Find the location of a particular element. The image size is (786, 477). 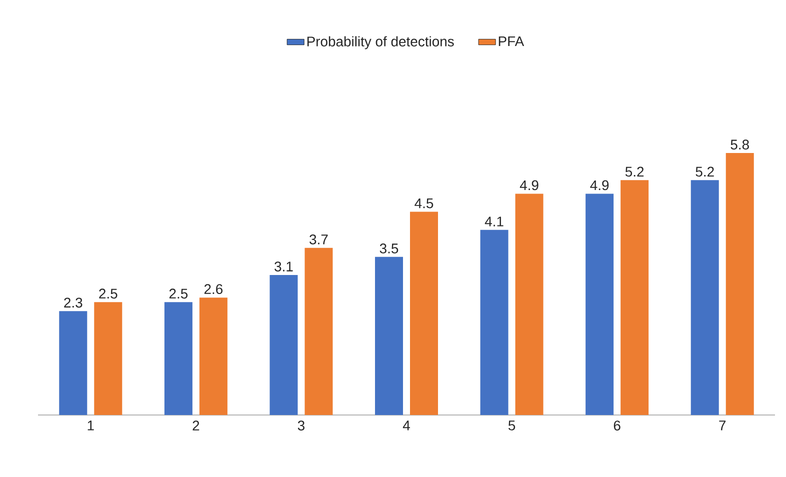

data-label: 3.1 is located at coordinates (283, 267).